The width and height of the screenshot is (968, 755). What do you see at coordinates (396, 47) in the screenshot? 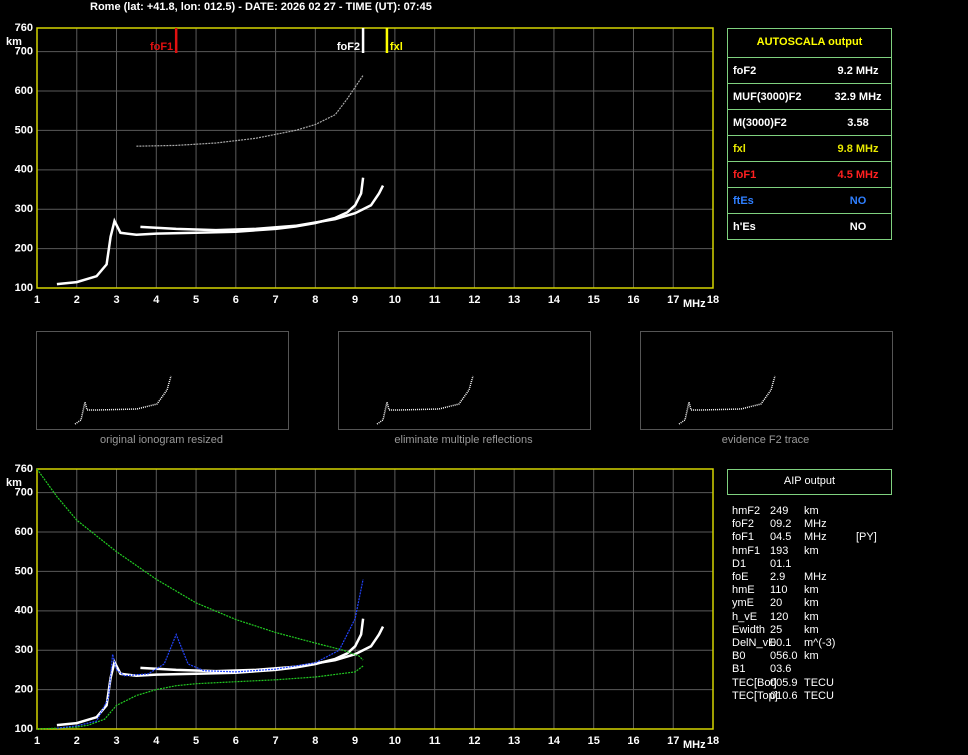
I see `marker-label: fxl` at bounding box center [396, 47].